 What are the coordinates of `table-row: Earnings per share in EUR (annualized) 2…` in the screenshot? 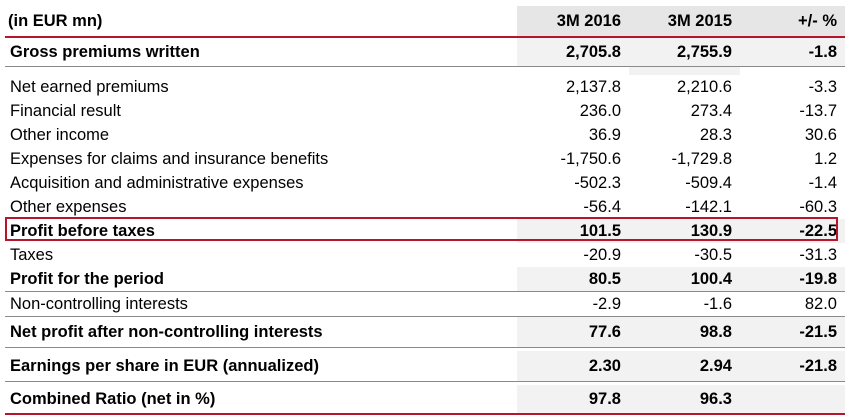 It's located at (425, 366).